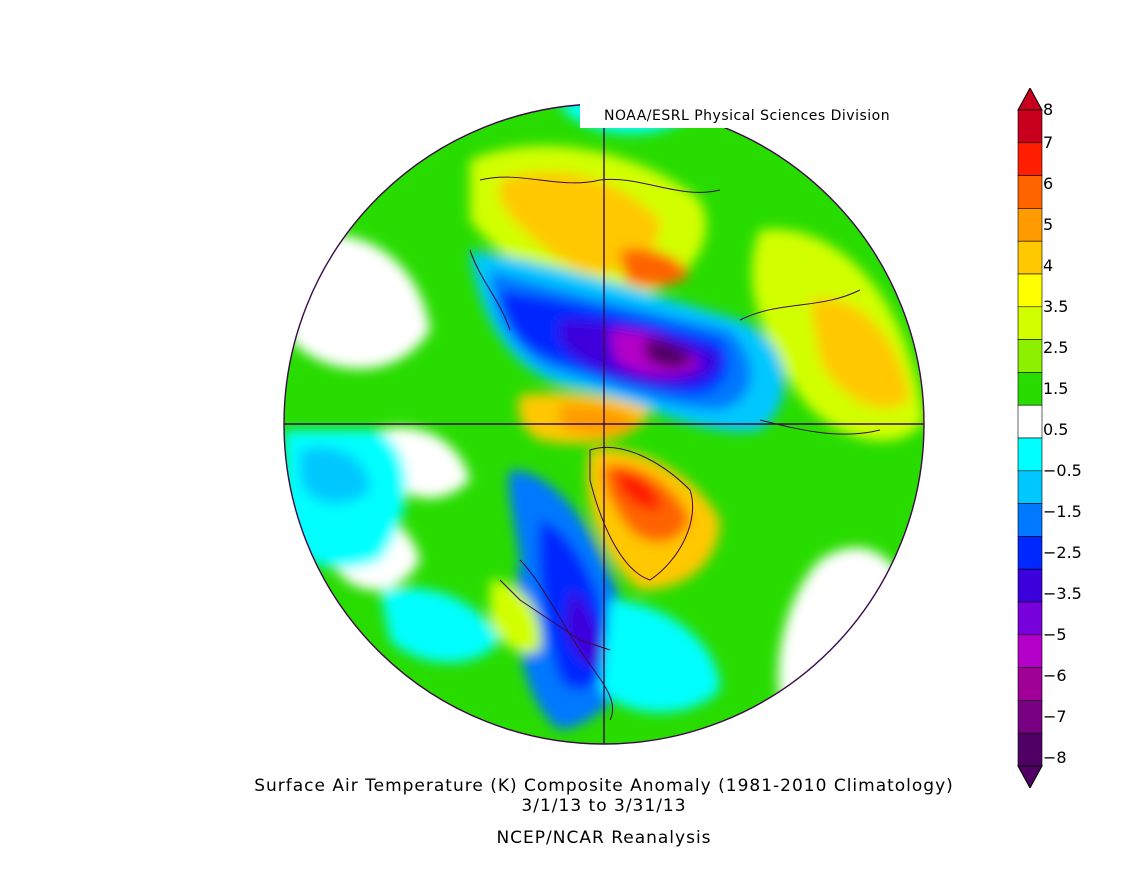 This screenshot has width=1130, height=874. What do you see at coordinates (1056, 306) in the screenshot?
I see `colorbar-tick-label: 3.5` at bounding box center [1056, 306].